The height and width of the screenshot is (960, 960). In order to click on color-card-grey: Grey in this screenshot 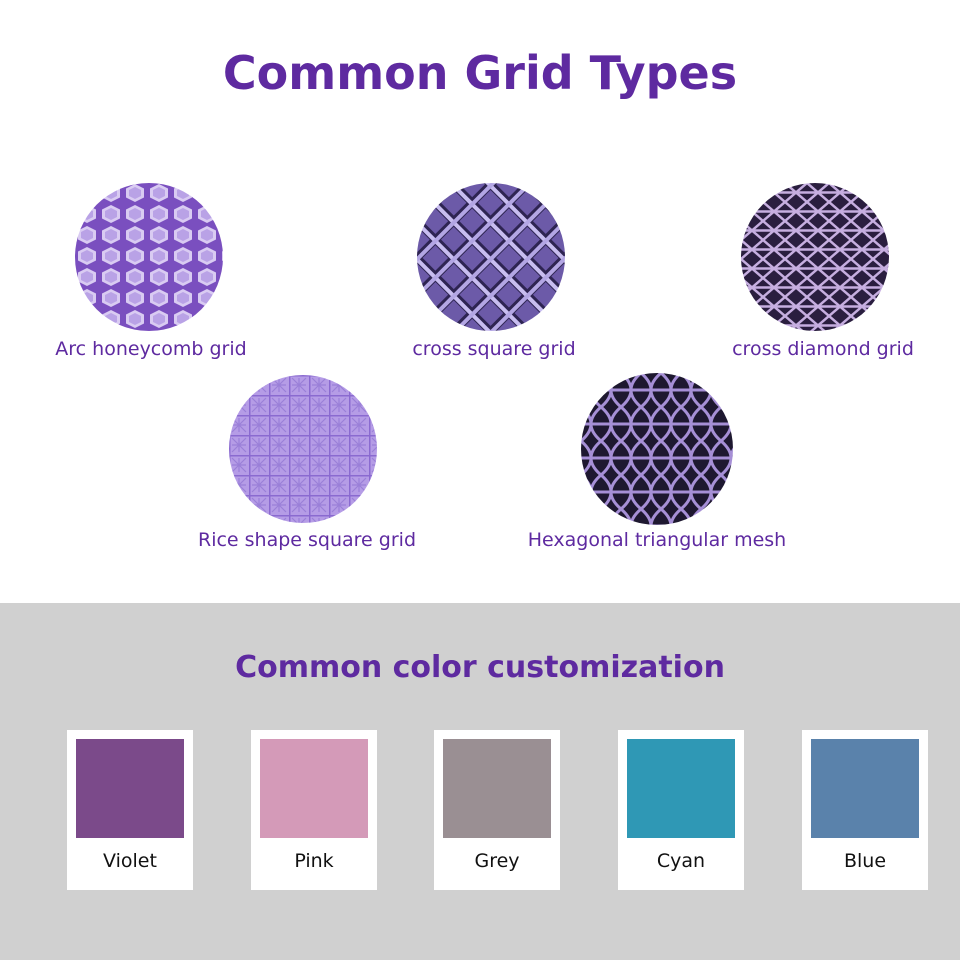, I will do `click(497, 810)`.